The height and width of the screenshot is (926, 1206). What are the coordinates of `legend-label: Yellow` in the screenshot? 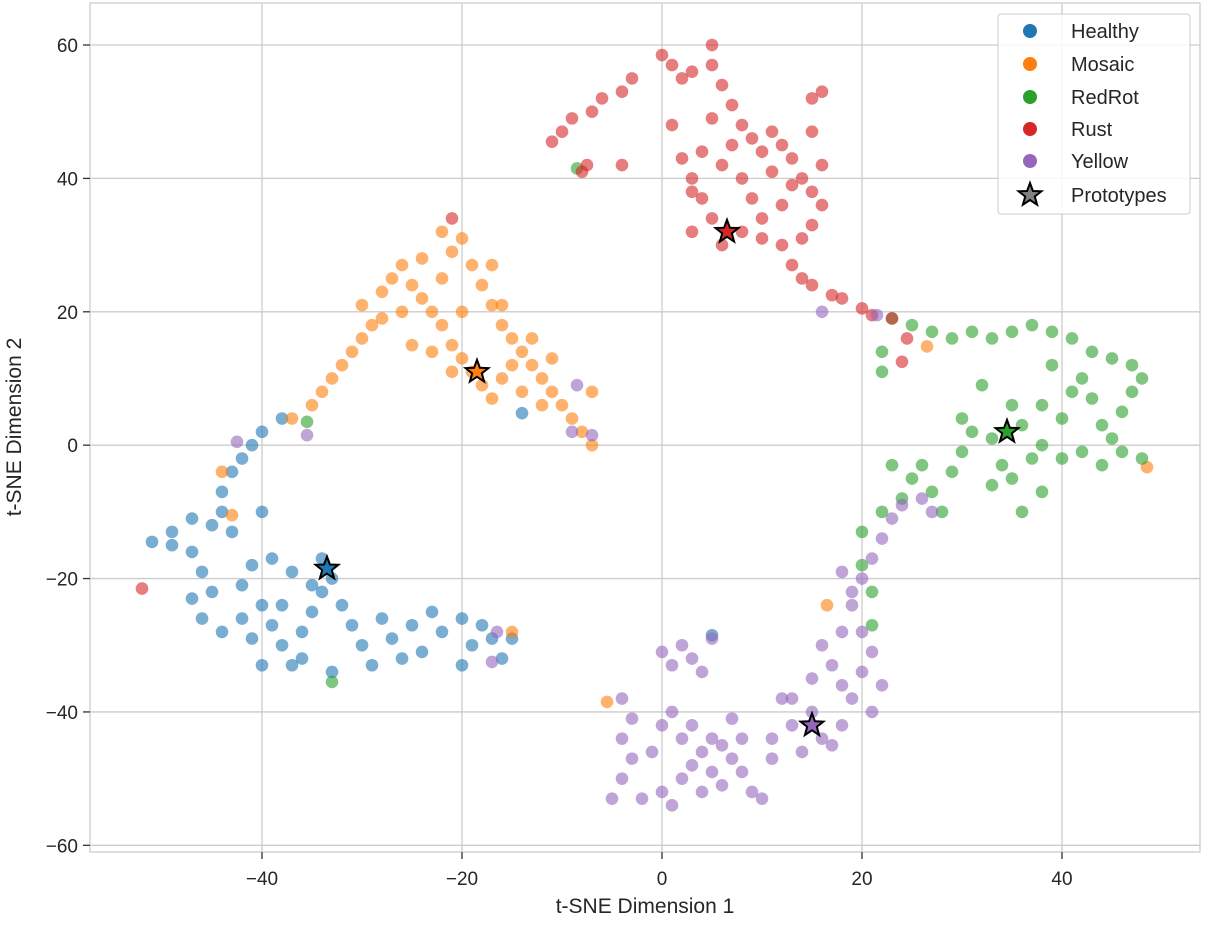 It's located at (1100, 162).